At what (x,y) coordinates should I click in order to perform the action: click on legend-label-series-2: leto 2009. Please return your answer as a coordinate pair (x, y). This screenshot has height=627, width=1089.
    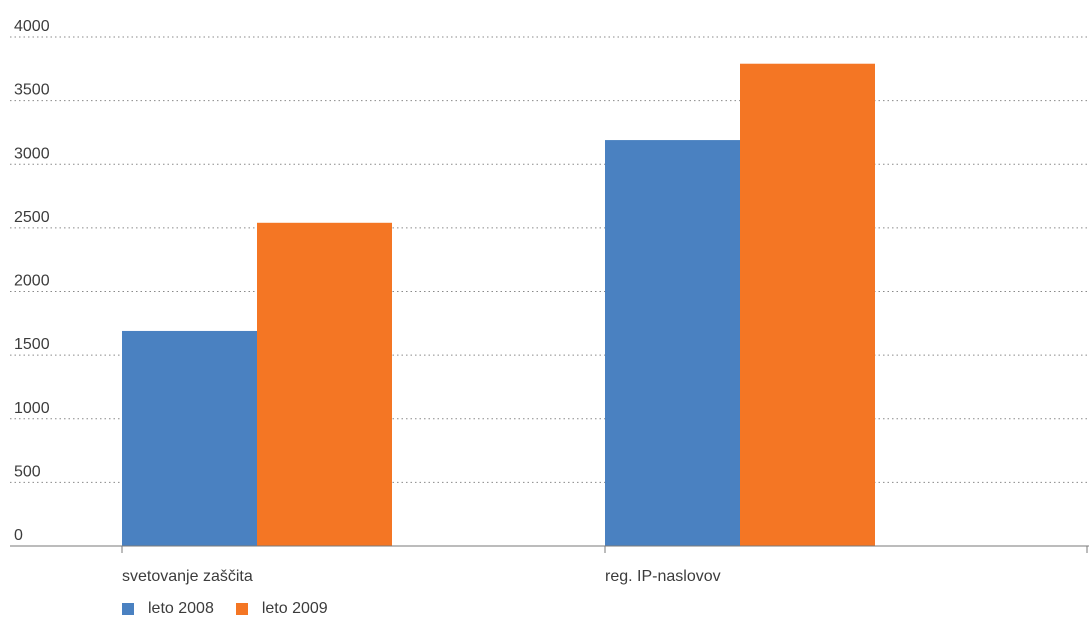
    Looking at the image, I should click on (294, 608).